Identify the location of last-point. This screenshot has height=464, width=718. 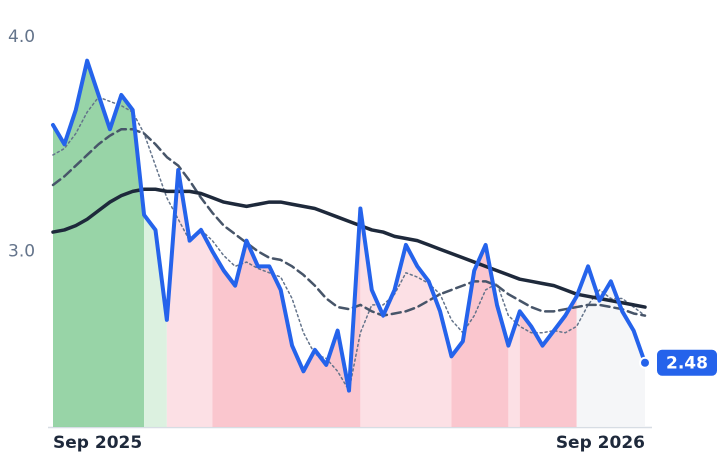
(645, 362).